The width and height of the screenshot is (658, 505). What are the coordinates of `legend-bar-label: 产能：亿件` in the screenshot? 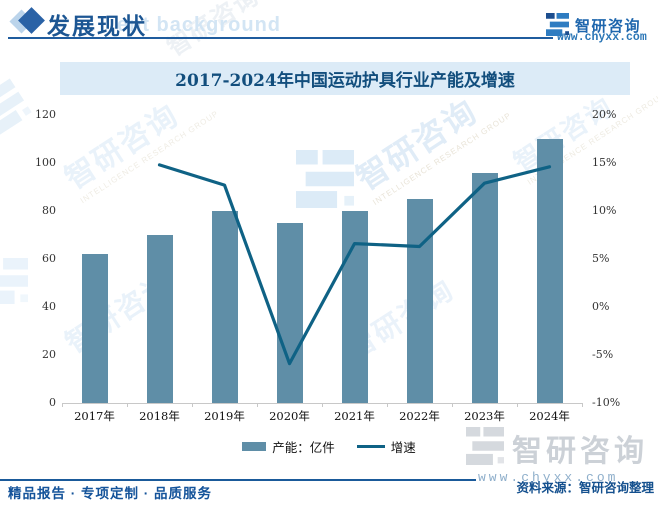 It's located at (303, 447).